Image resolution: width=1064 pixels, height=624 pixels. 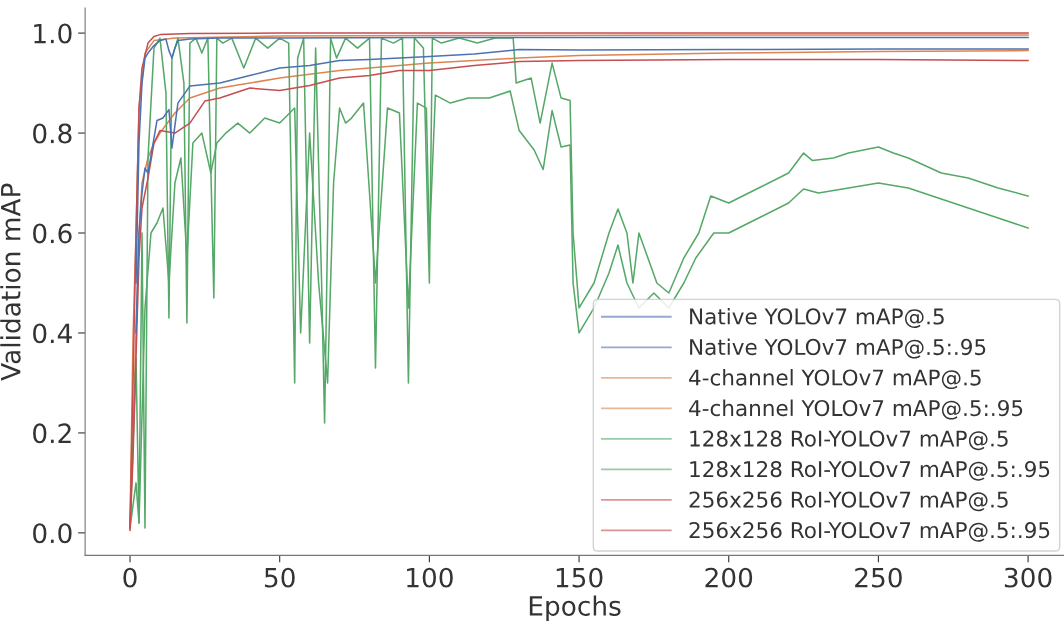 I want to click on x-tick-label: 250, so click(x=878, y=577).